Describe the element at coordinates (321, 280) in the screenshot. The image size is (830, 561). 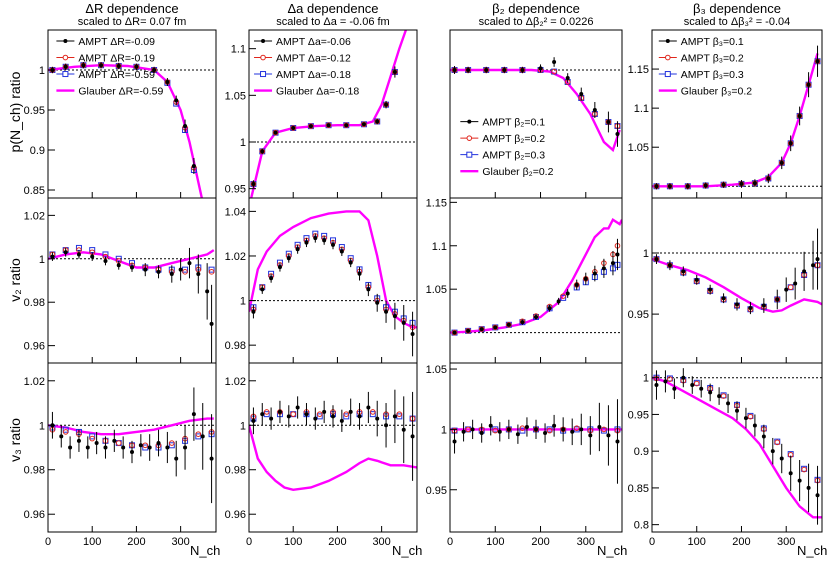
I see `panel-r1c1: 0.98 1 1.02 1.04` at that location.